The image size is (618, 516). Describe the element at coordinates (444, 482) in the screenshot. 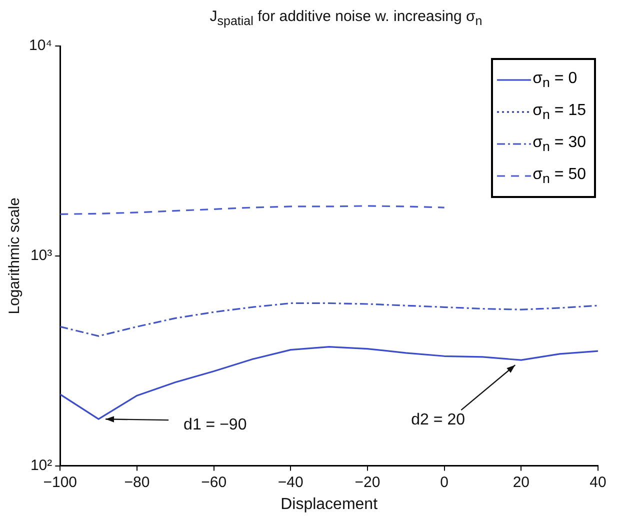

I see `x-tick-label: 0` at that location.